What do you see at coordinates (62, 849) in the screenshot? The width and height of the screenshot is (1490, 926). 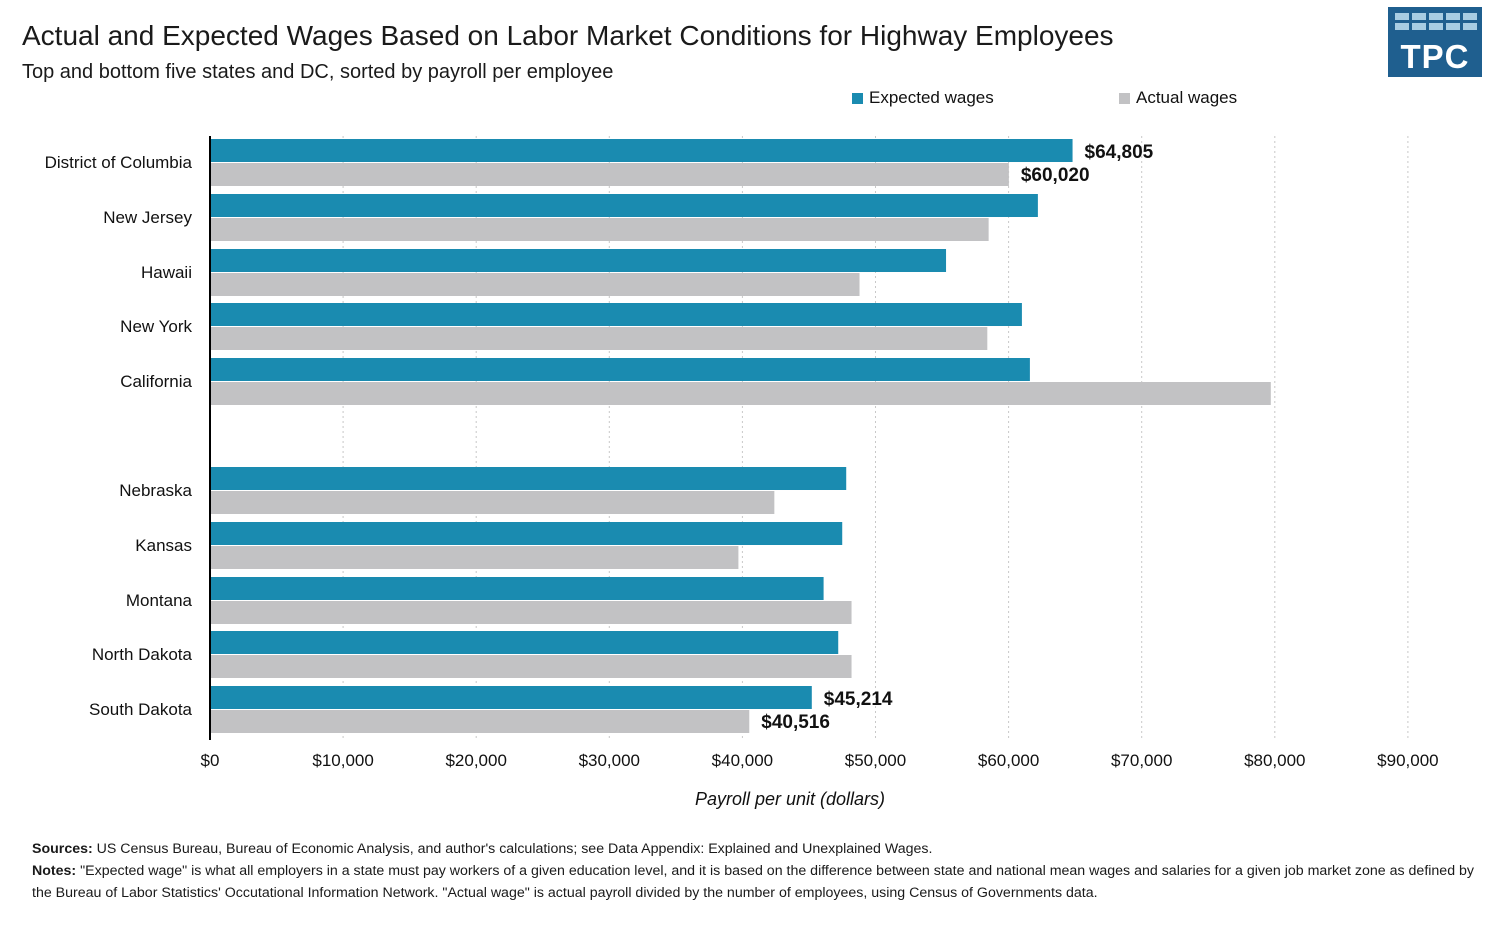 I see `sources-label: Sources:` at bounding box center [62, 849].